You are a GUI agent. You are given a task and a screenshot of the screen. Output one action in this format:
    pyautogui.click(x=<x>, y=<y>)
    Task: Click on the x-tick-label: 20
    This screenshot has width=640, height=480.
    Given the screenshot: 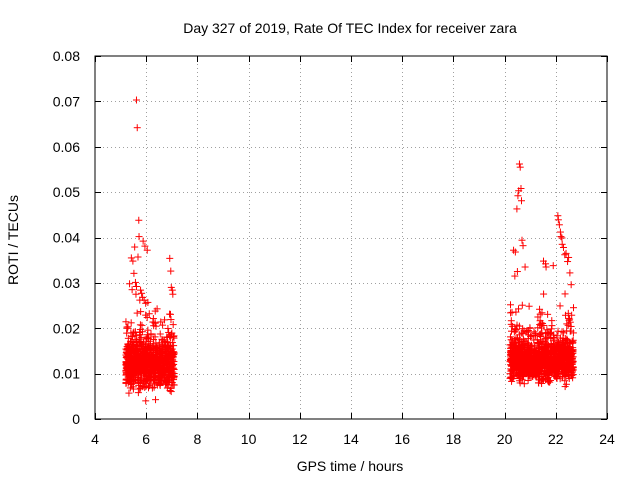 What is the action you would take?
    pyautogui.click(x=505, y=439)
    